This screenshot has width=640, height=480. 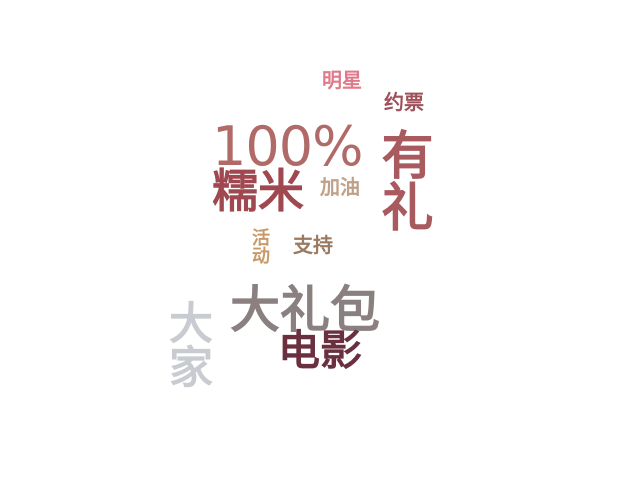 What do you see at coordinates (305, 310) in the screenshot?
I see `word-dalibao: 大礼包` at bounding box center [305, 310].